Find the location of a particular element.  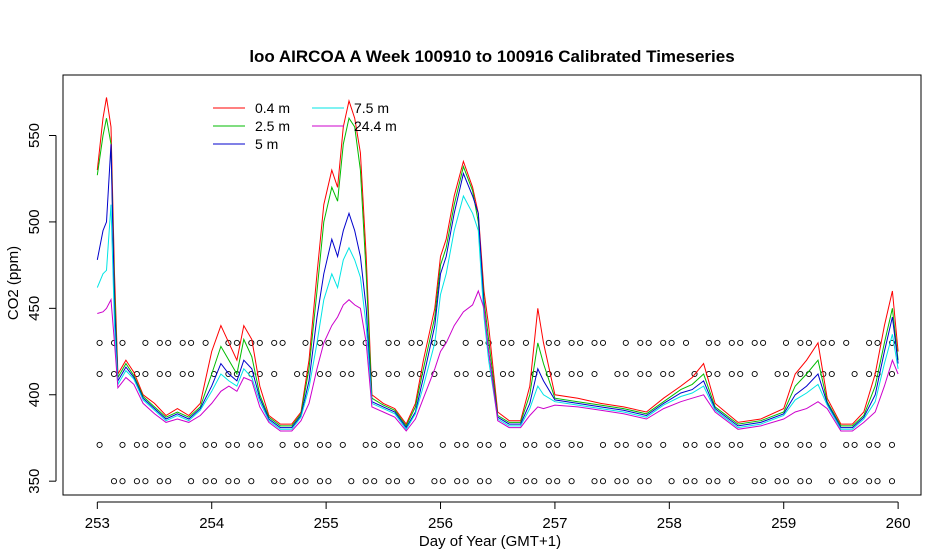

y-tick-label: 350 is located at coordinates (34, 481).